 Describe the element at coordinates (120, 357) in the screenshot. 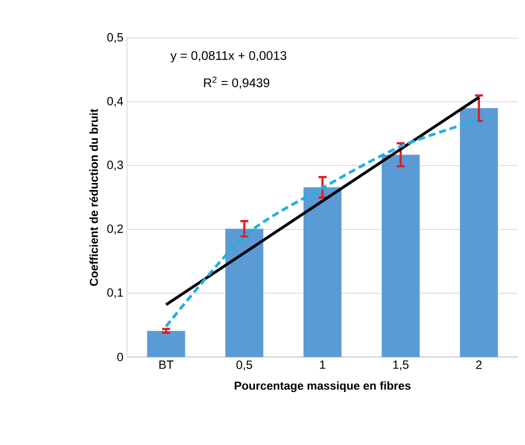

I see `y-tick-label: 0` at that location.